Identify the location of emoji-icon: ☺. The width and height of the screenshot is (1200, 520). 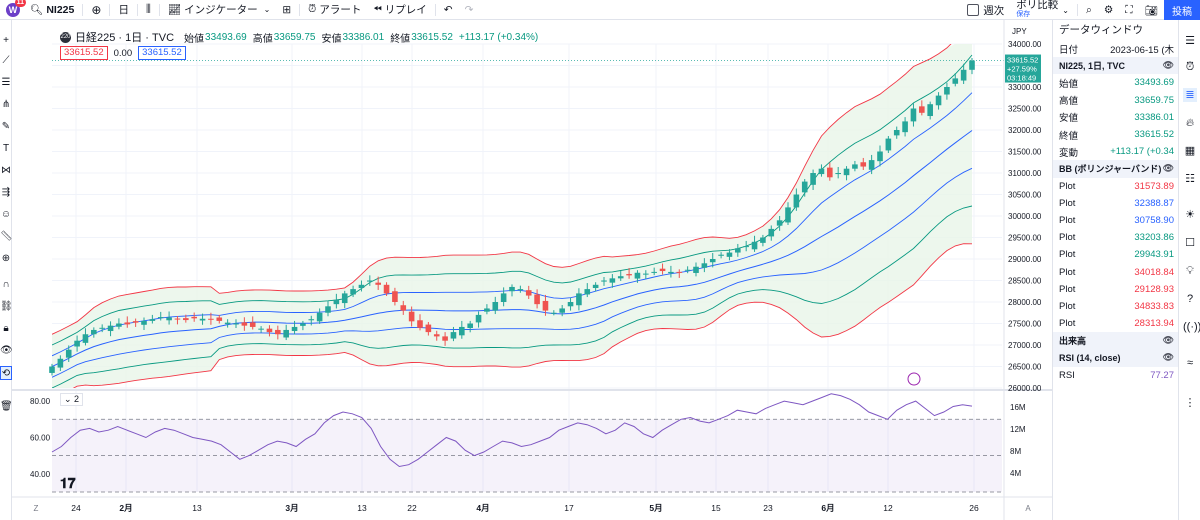
(6, 214).